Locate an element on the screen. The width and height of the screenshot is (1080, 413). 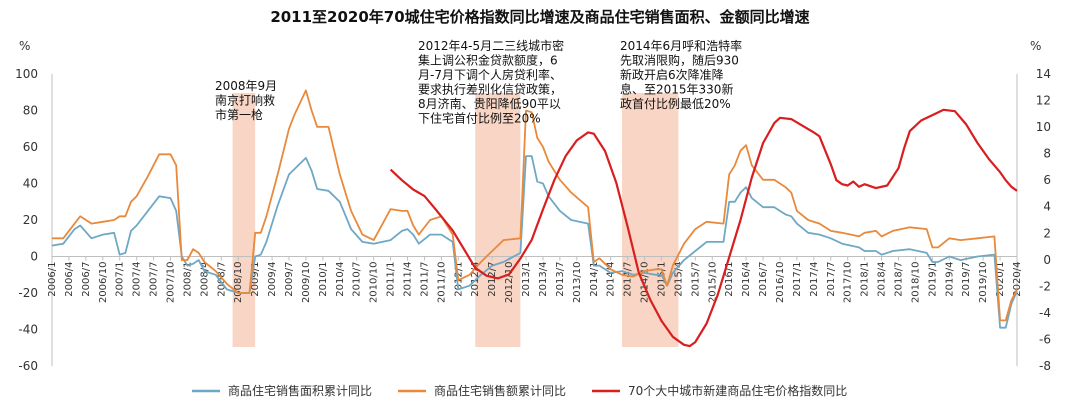
x-tick-label: 2016/4 is located at coordinates (746, 279).